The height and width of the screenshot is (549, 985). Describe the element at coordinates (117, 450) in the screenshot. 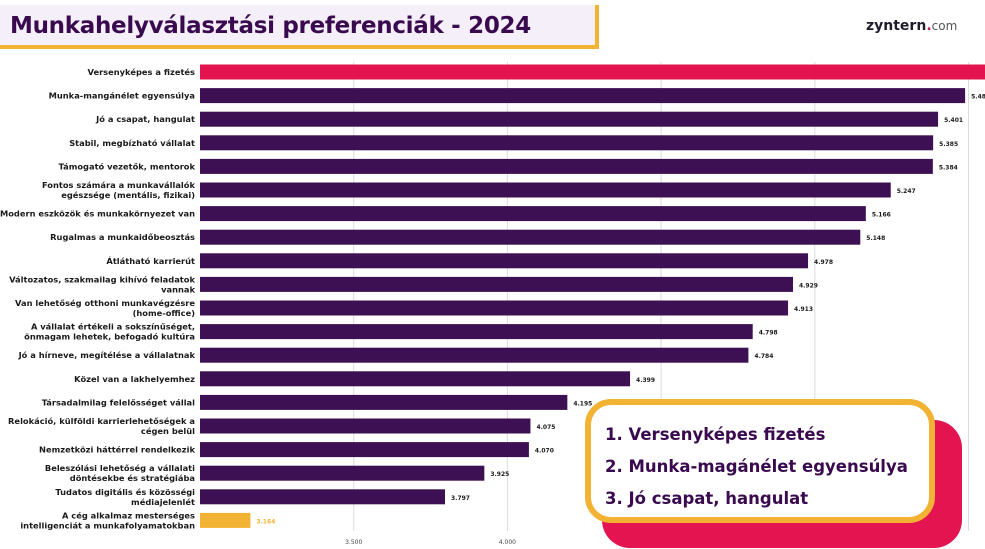

I see `category-label: Nemzetközi háttérrel rendelkezik` at that location.